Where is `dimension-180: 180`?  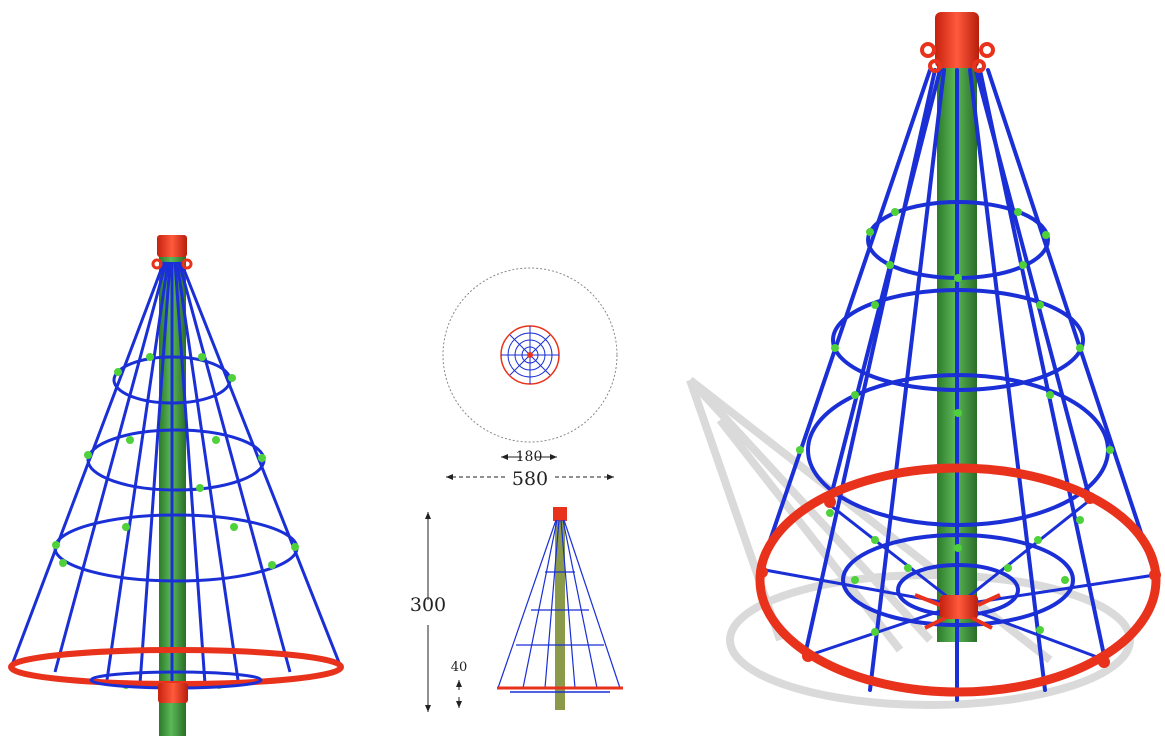 dimension-180: 180 is located at coordinates (529, 457).